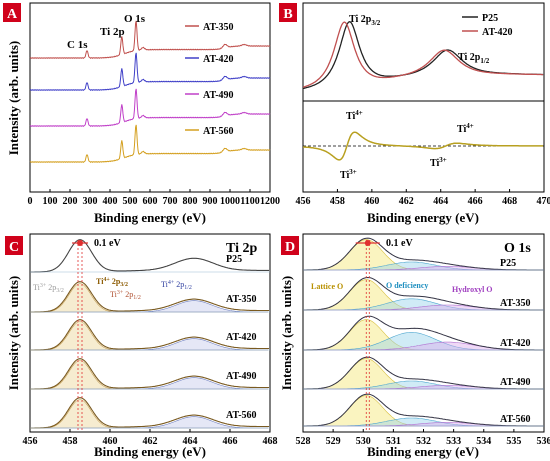  I want to click on legend-at420-label: AT-420, so click(497, 32).